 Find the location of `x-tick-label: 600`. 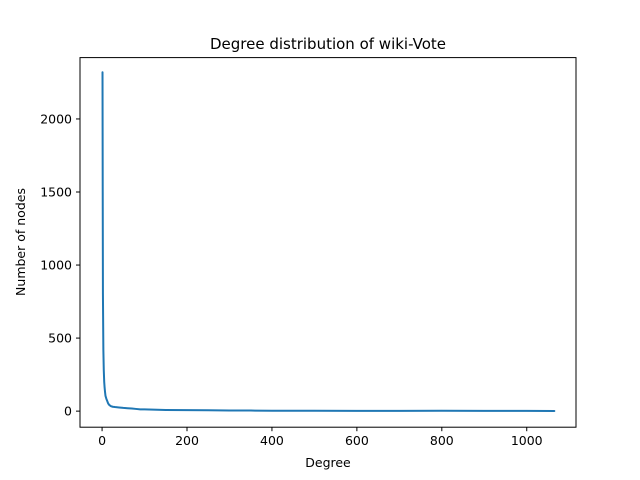

x-tick-label: 600 is located at coordinates (357, 440).